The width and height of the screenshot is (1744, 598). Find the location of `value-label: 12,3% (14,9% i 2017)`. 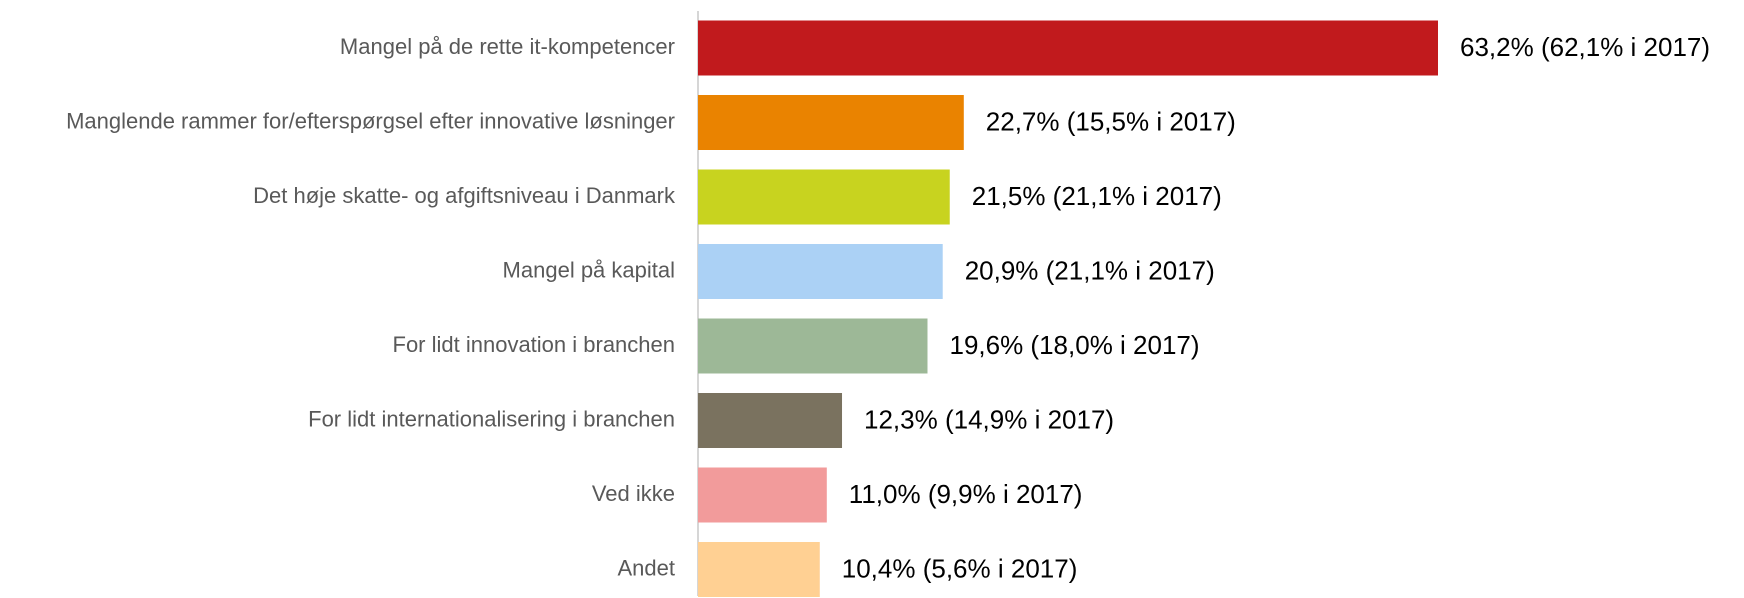

value-label: 12,3% (14,9% i 2017) is located at coordinates (989, 419).